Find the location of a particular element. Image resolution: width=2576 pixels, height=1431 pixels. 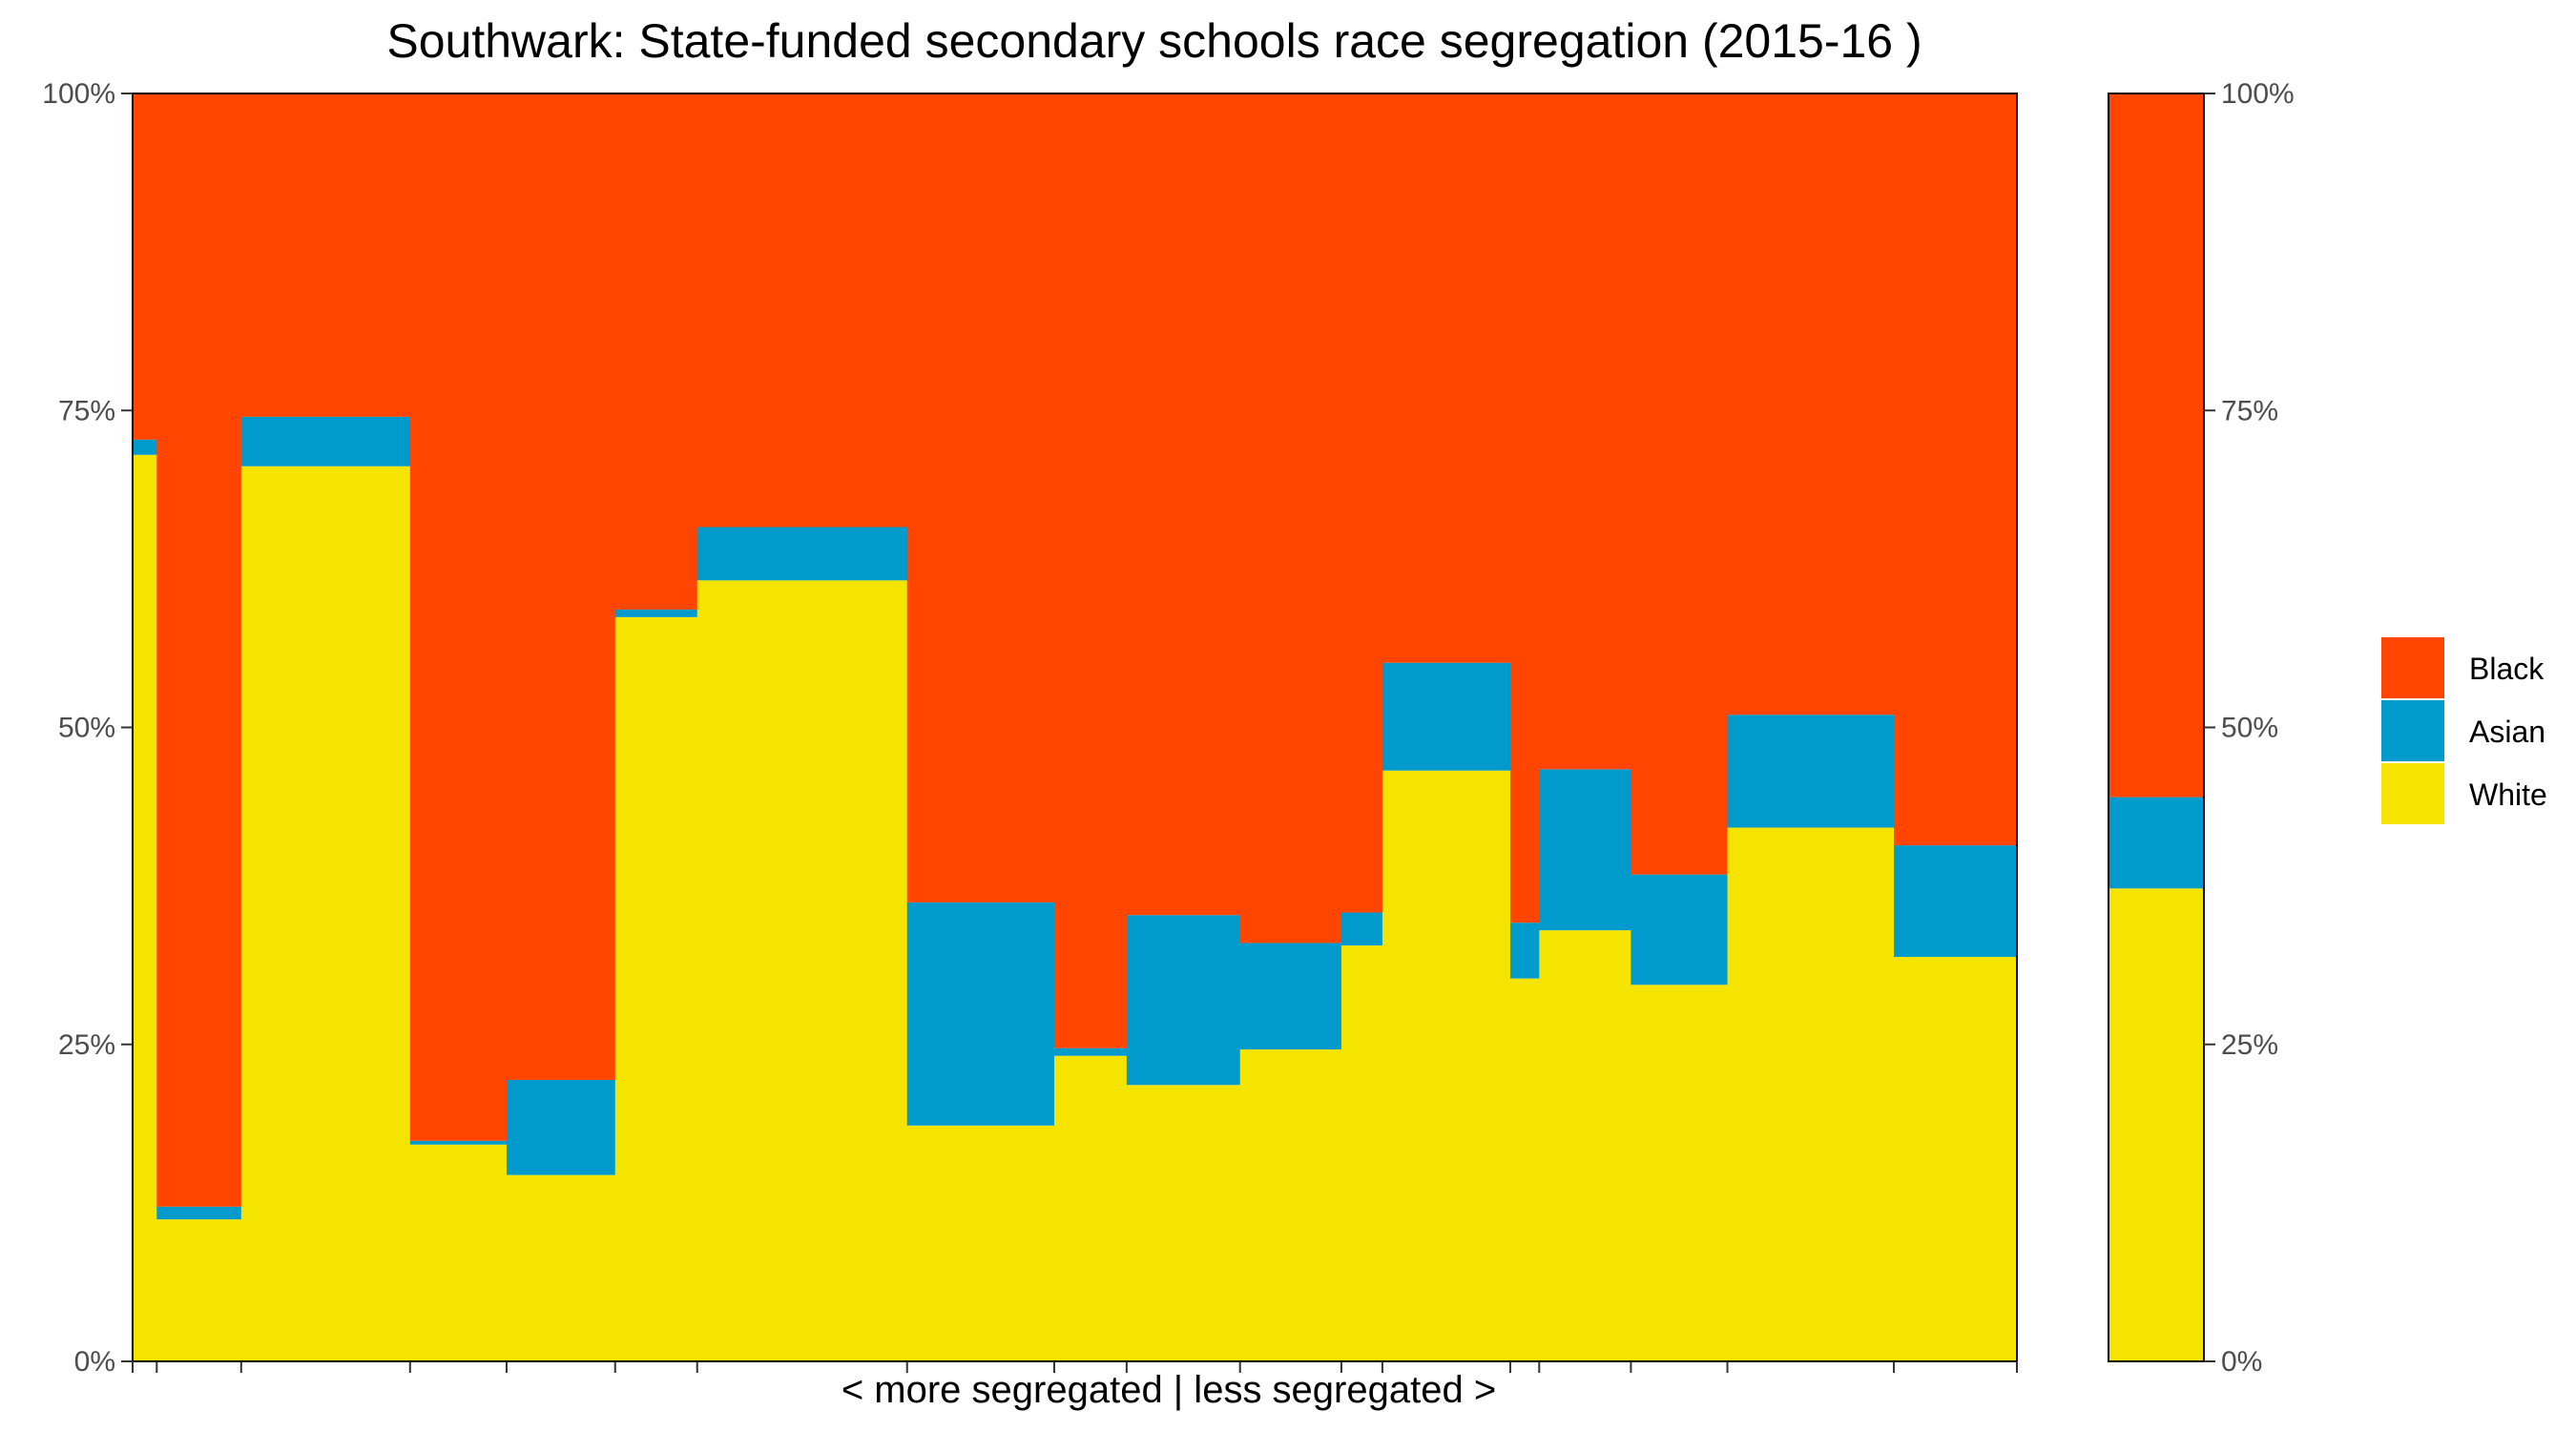

summary-bar-black is located at coordinates (2156, 446).